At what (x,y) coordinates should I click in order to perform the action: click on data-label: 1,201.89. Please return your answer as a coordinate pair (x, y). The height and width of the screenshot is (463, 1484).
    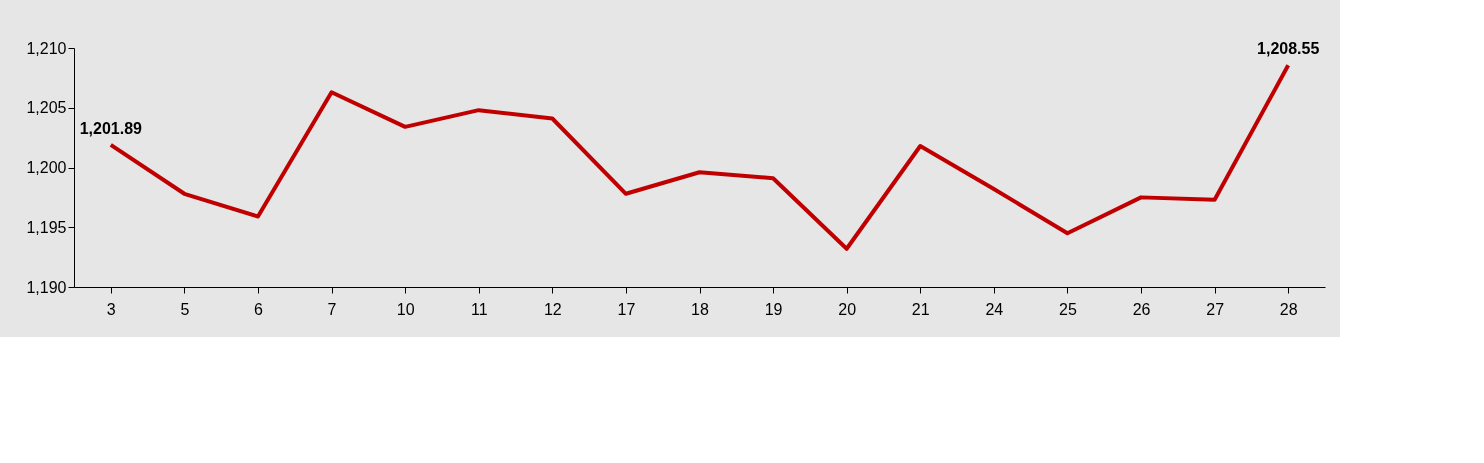
    Looking at the image, I should click on (111, 128).